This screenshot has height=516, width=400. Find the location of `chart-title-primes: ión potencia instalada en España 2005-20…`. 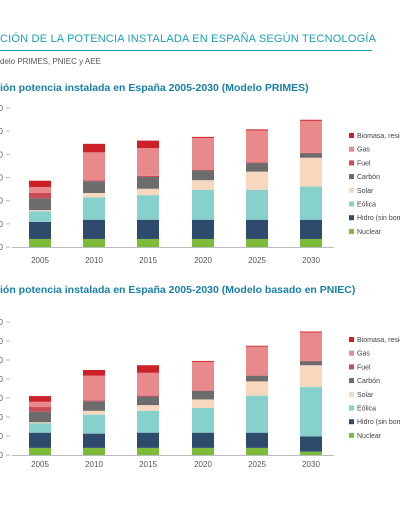

chart-title-primes: ión potencia instalada en España 2005-20… is located at coordinates (154, 88).